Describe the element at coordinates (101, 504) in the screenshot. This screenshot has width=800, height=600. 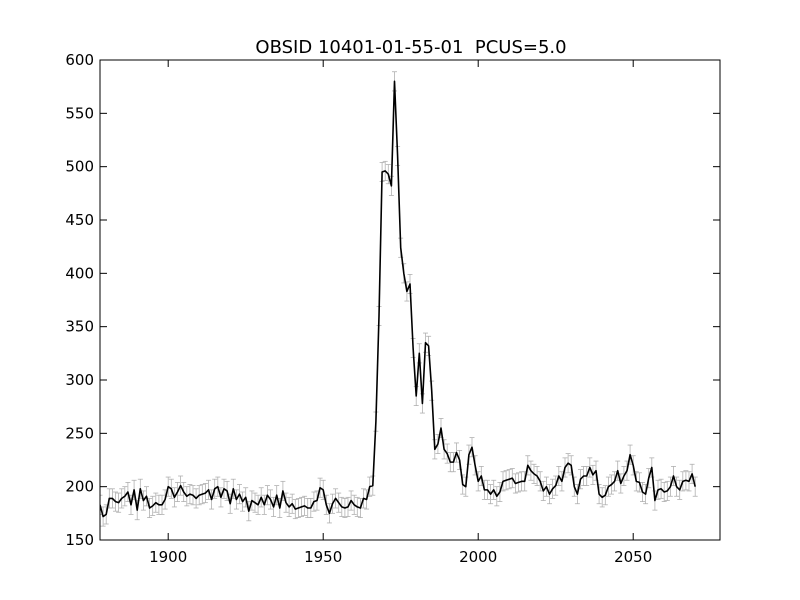
I see `error-bar` at that location.